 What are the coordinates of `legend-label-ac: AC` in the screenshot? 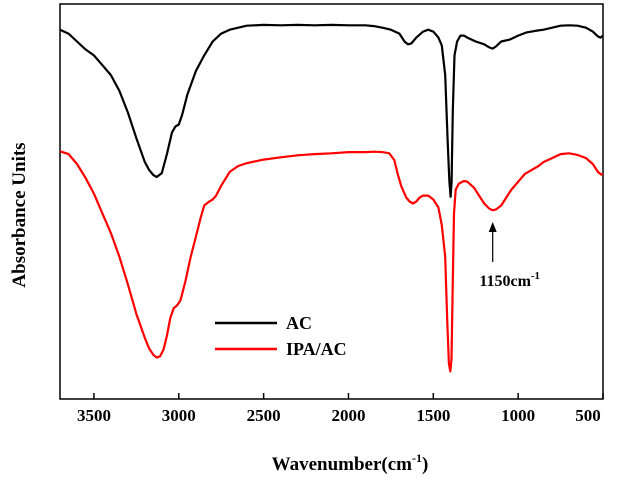 It's located at (299, 323).